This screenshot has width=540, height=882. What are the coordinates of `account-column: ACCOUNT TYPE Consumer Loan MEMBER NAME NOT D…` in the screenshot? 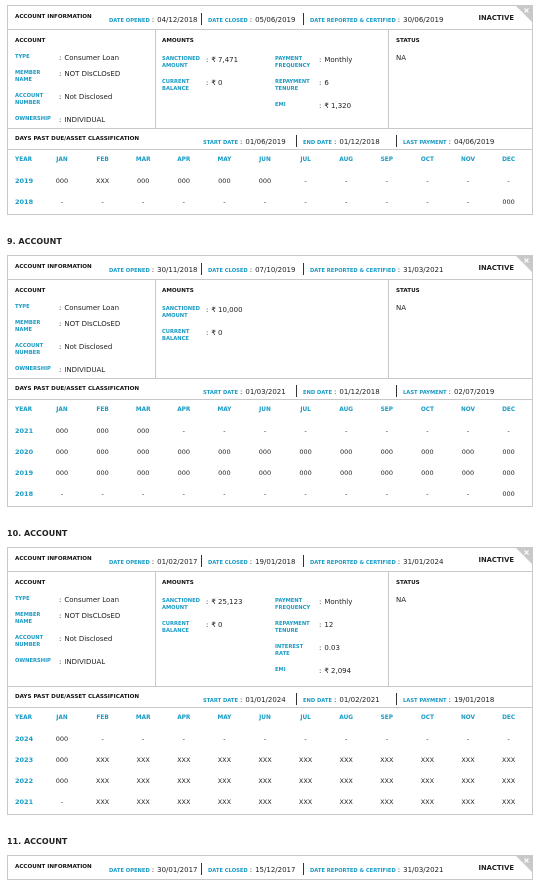 It's located at (81, 329).